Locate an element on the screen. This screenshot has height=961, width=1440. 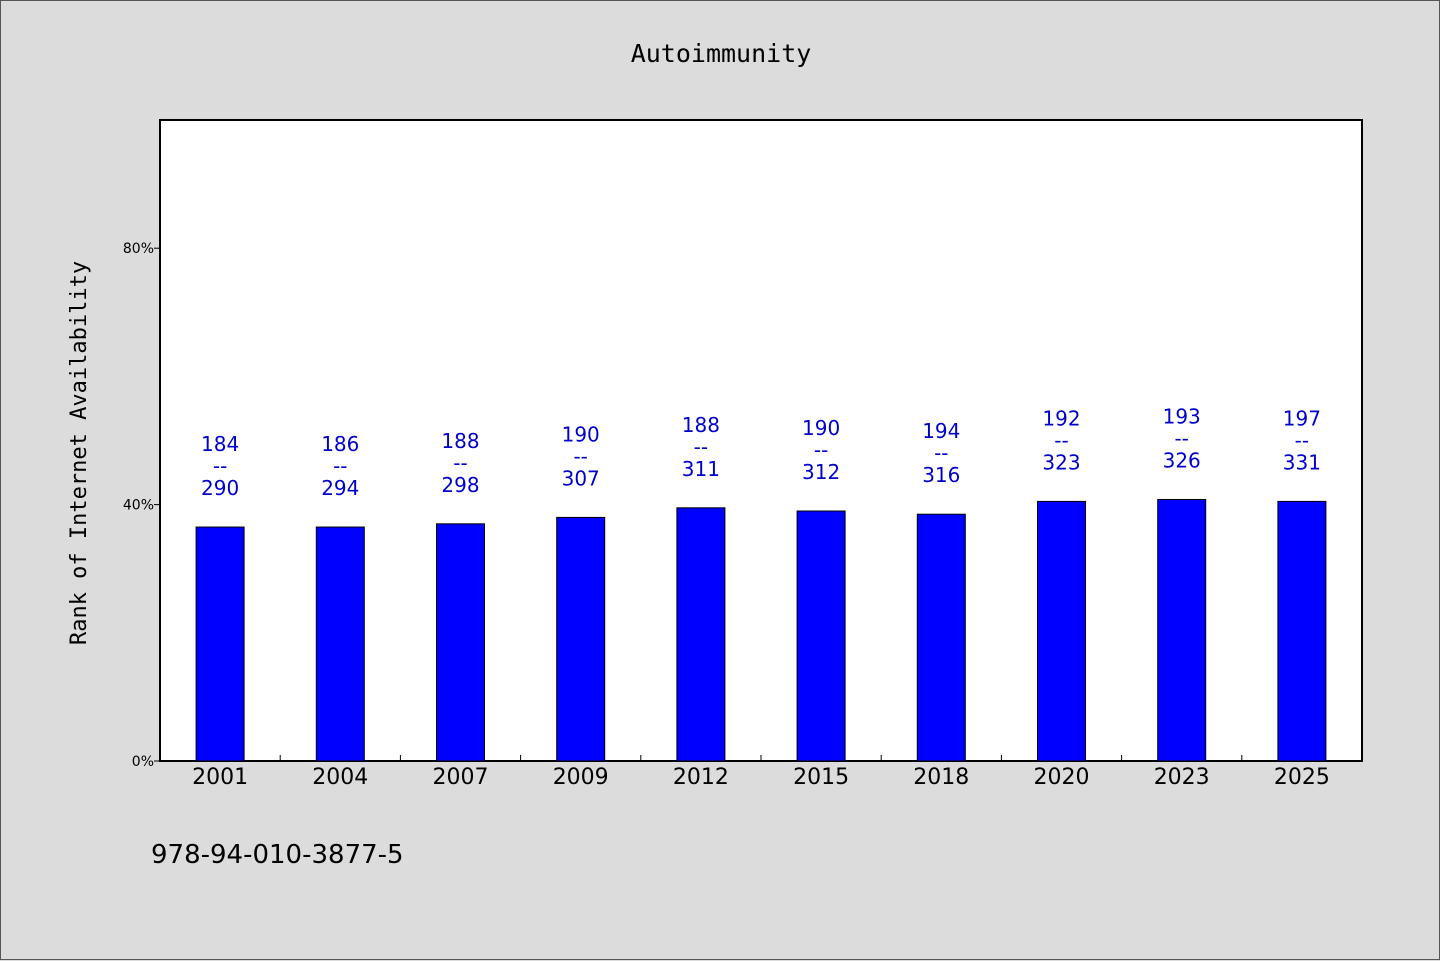
data-label-bottom: 290 is located at coordinates (220, 488).